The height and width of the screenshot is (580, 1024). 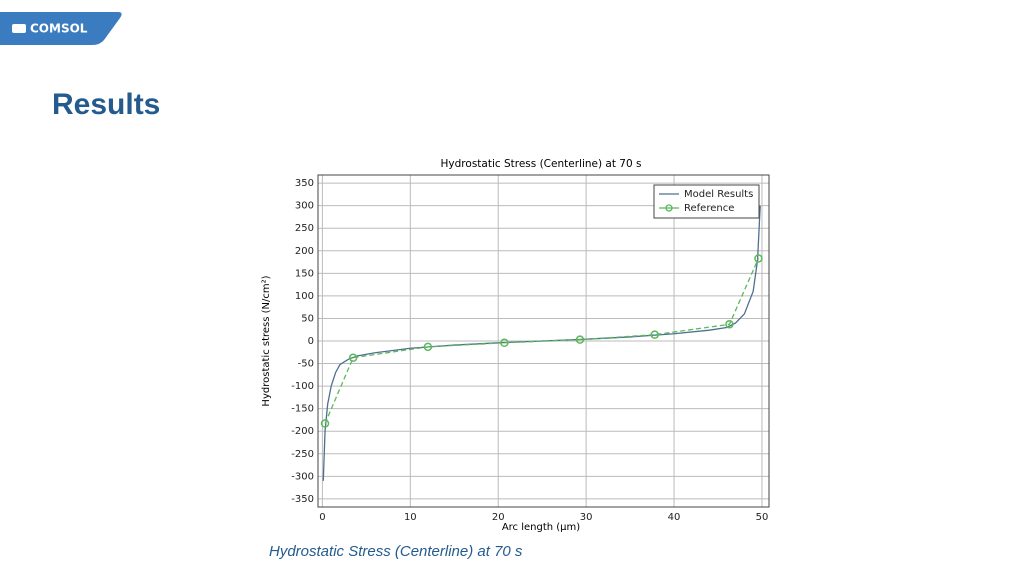 What do you see at coordinates (669, 208) in the screenshot?
I see `legend-marker` at bounding box center [669, 208].